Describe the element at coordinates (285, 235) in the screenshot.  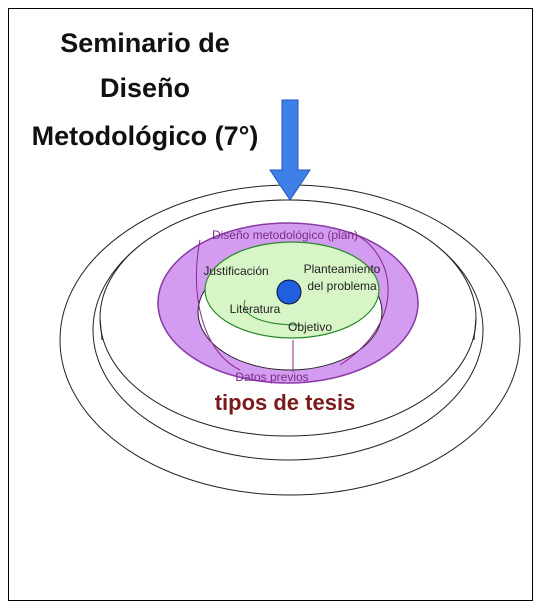
I see `node-label: Diseño metodológico (plan)` at that location.